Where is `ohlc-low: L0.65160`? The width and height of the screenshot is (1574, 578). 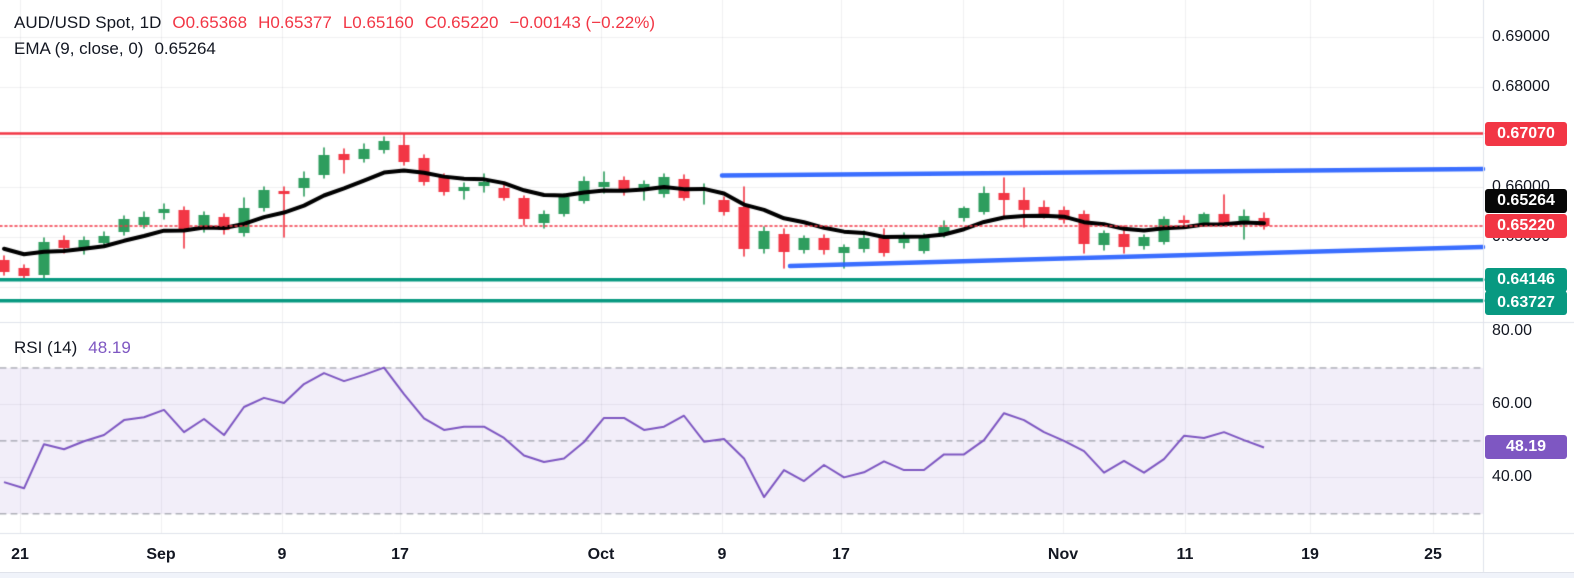 ohlc-low: L0.65160 is located at coordinates (378, 22).